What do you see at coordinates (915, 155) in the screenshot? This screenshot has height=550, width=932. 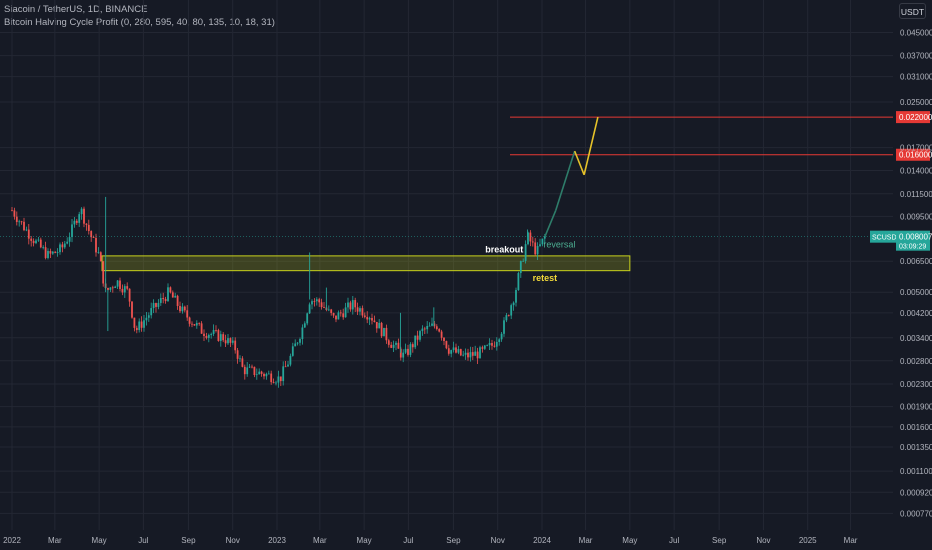 I see `level-tag-label: 0.016000` at bounding box center [915, 155].